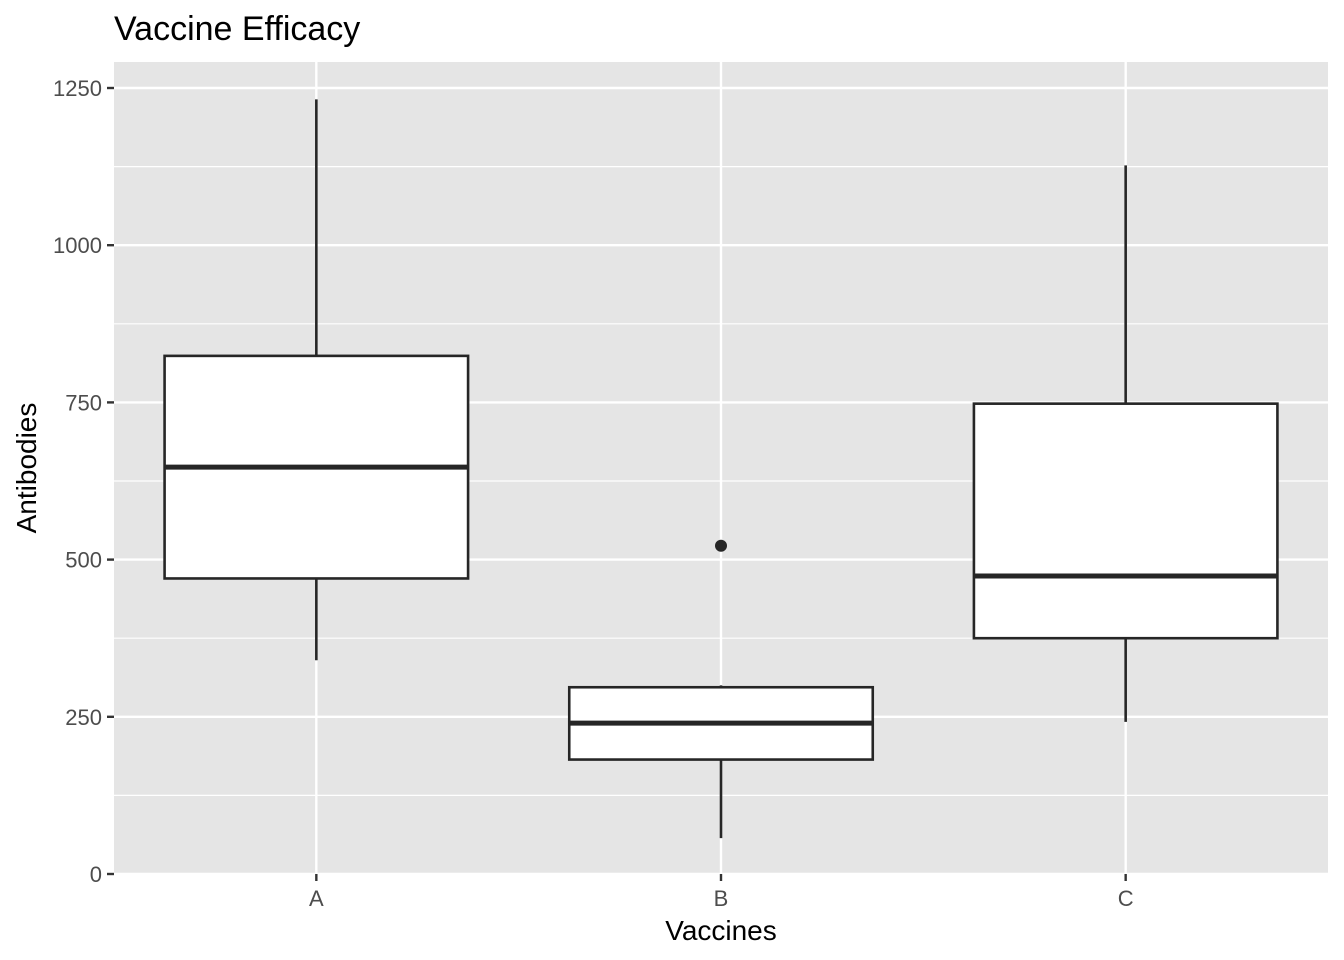  I want to click on x-tick-label: C, so click(1126, 898).